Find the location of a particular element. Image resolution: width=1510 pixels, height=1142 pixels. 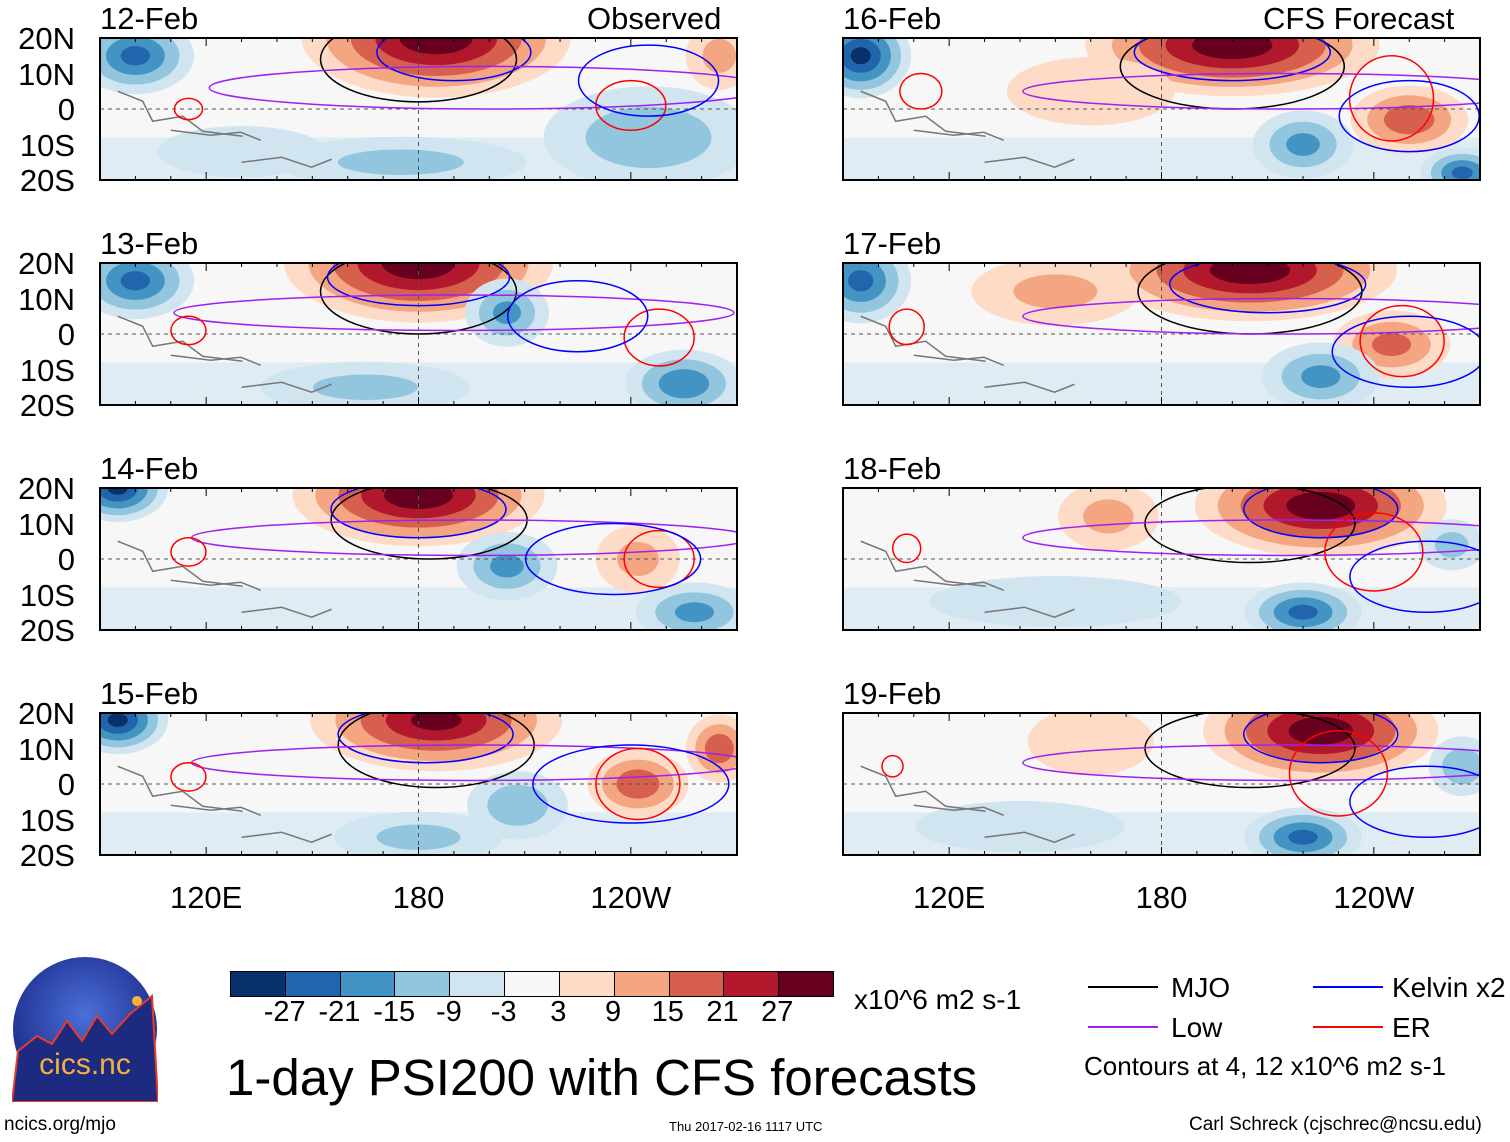

colorbar-label: 9 is located at coordinates (613, 1012).